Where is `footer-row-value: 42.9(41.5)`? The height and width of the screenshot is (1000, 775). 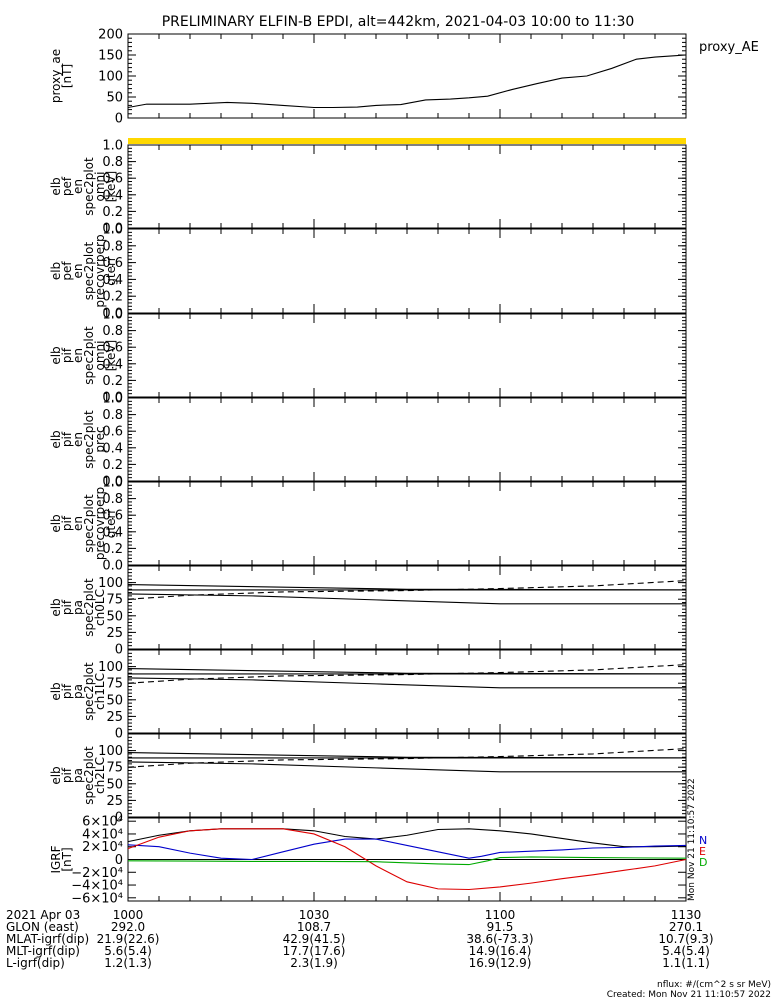
footer-row-value: 42.9(41.5) is located at coordinates (314, 939).